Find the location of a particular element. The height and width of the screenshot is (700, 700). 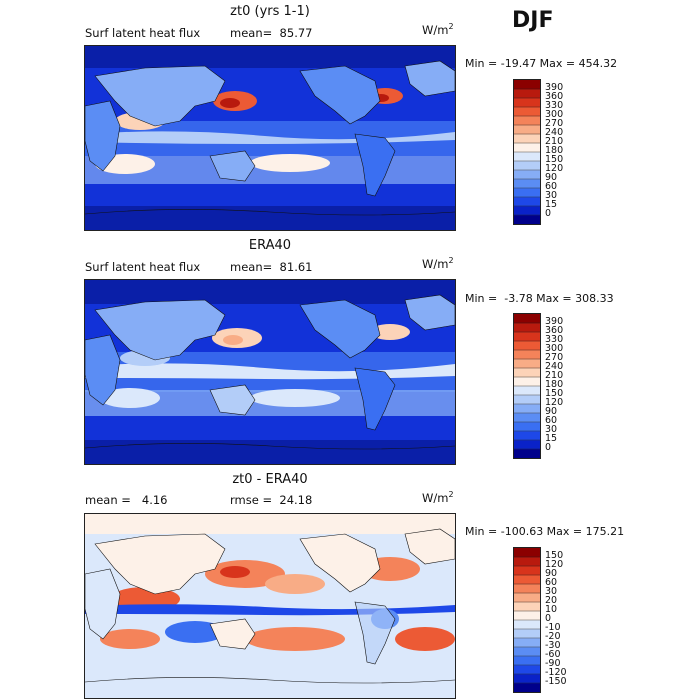

panel-2-colorbar is located at coordinates (527, 386).